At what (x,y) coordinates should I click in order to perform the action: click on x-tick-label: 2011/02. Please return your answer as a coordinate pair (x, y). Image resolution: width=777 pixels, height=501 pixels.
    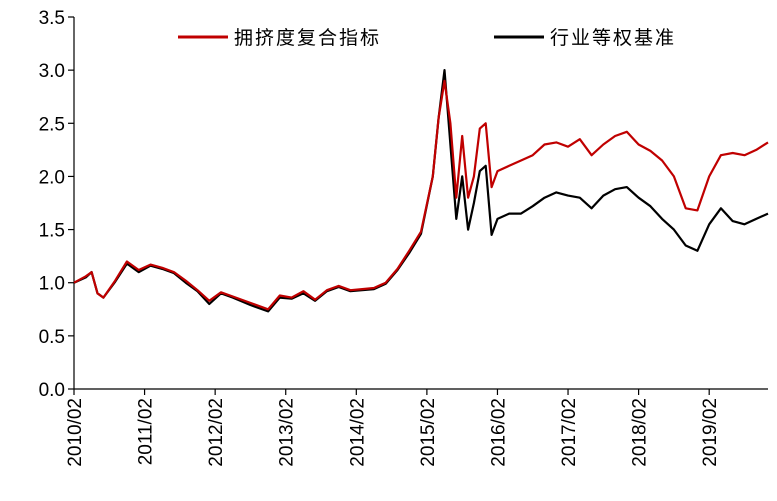
    Looking at the image, I should click on (146, 431).